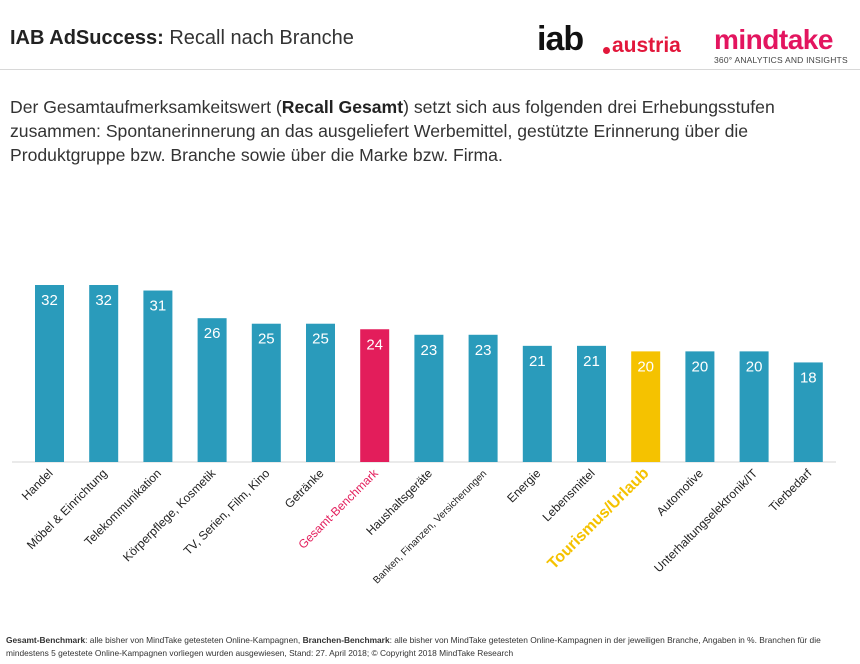 The height and width of the screenshot is (664, 860). I want to click on title-rest: Recall nach Branche, so click(261, 38).